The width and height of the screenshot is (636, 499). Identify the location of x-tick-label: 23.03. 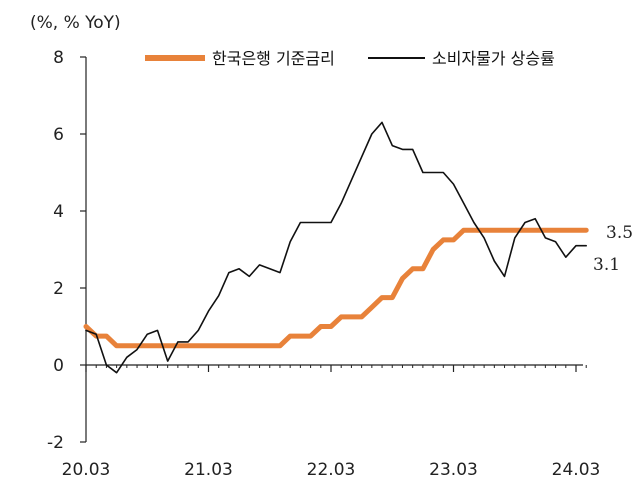
(453, 470).